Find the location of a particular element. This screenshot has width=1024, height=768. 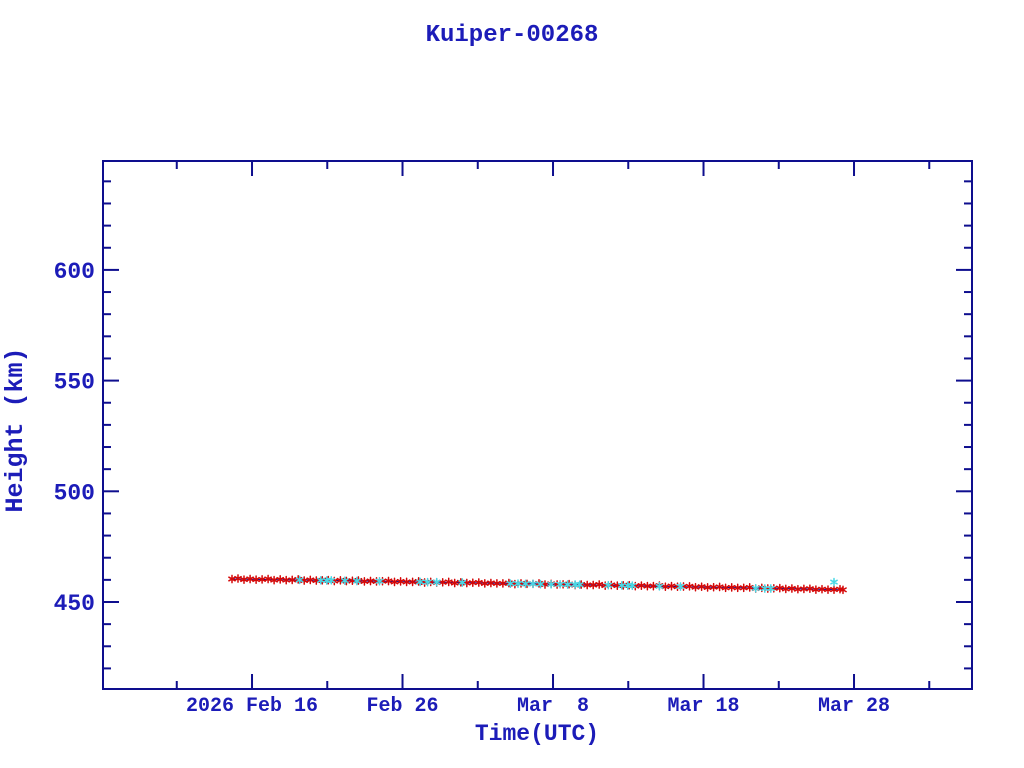

chart-title: Kuiper-00268 is located at coordinates (512, 35).